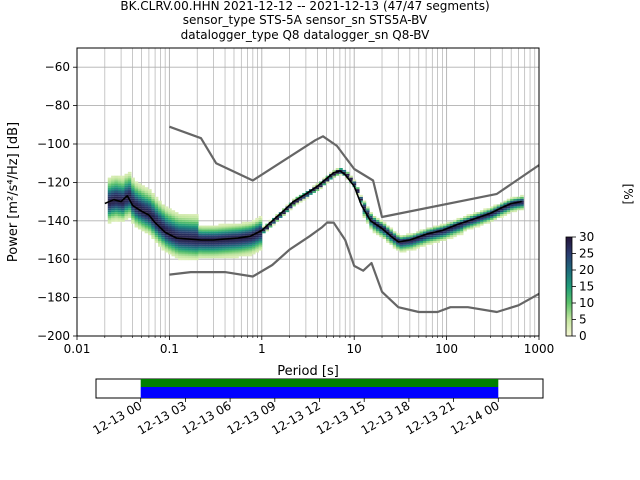  What do you see at coordinates (252, 417) in the screenshot?
I see `timeline-tick-label: 12-13 09` at bounding box center [252, 417].